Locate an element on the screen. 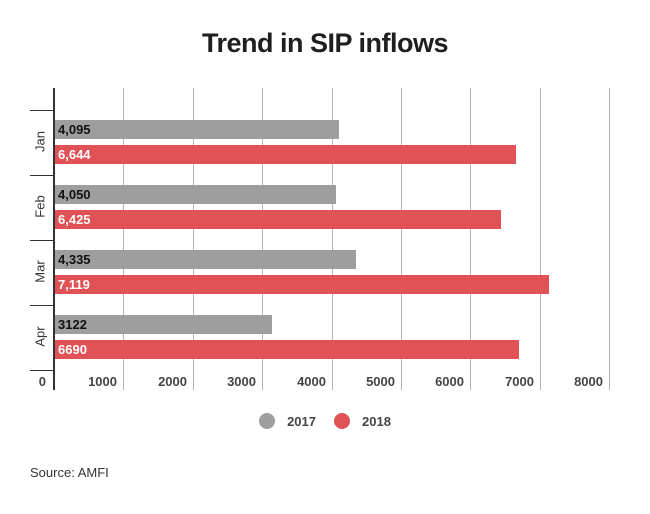  x-tick-label: 7000 is located at coordinates (519, 381).